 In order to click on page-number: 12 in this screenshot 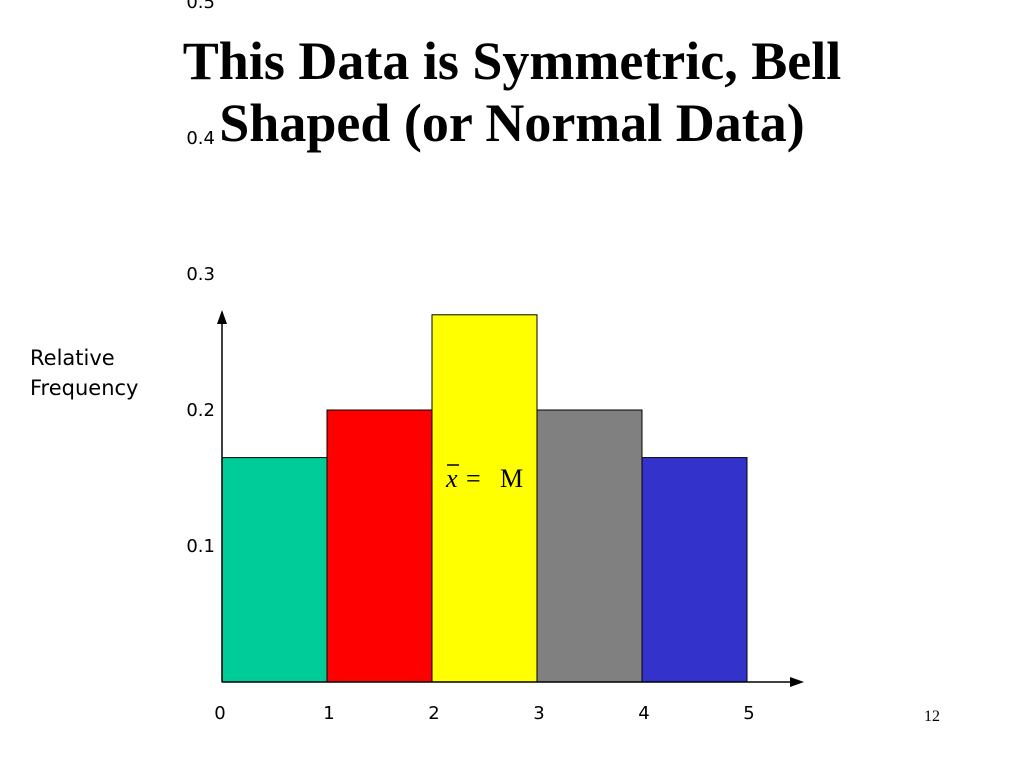, I will do `click(932, 716)`.